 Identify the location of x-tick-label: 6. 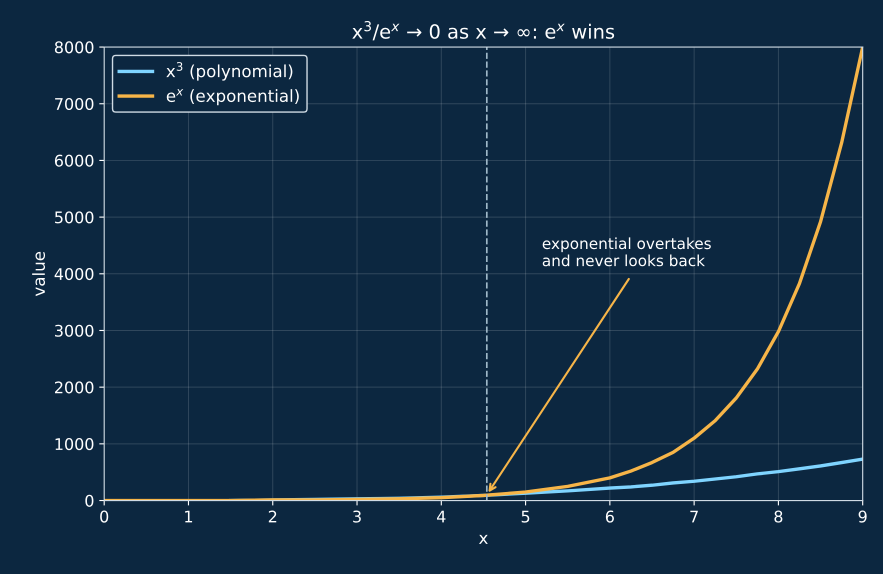
(610, 516).